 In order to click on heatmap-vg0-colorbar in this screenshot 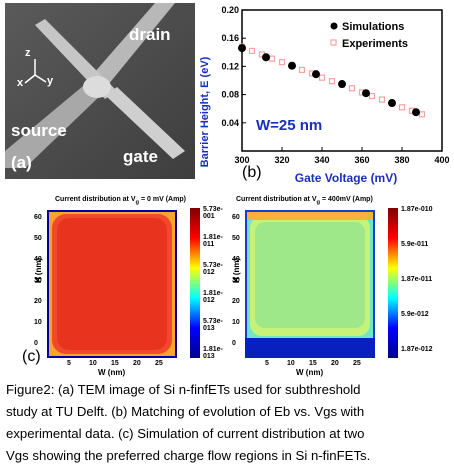, I will do `click(195, 283)`.